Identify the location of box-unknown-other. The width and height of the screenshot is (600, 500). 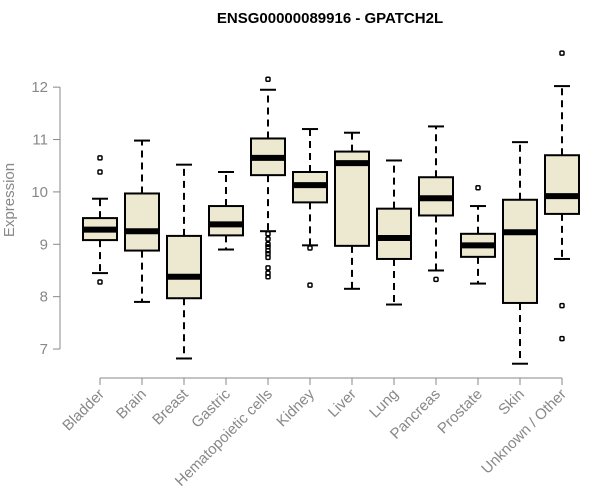
(562, 196).